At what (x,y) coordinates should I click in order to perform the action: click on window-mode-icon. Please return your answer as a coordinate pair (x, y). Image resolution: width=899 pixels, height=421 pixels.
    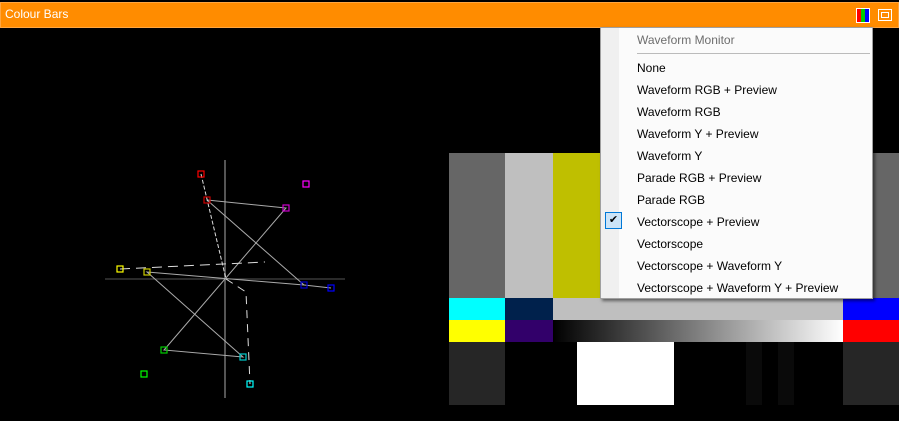
    Looking at the image, I should click on (885, 15).